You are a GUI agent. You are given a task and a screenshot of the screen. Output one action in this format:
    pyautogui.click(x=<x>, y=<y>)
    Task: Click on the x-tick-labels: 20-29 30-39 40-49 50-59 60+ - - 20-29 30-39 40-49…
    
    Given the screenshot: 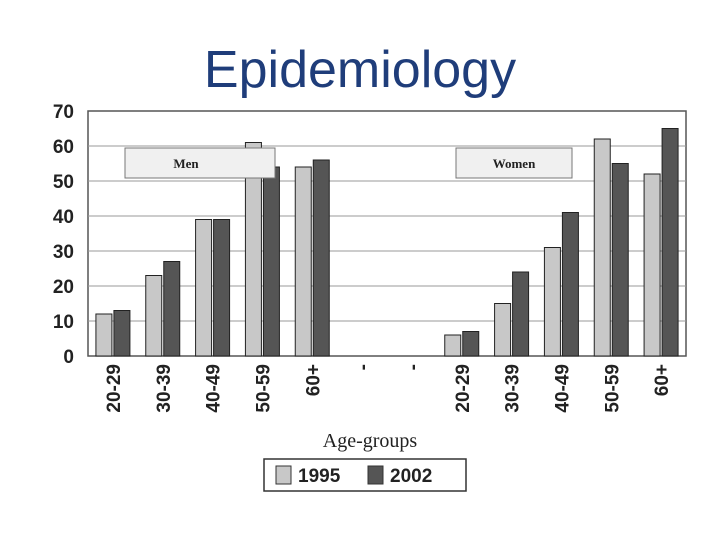 What is the action you would take?
    pyautogui.click(x=388, y=388)
    